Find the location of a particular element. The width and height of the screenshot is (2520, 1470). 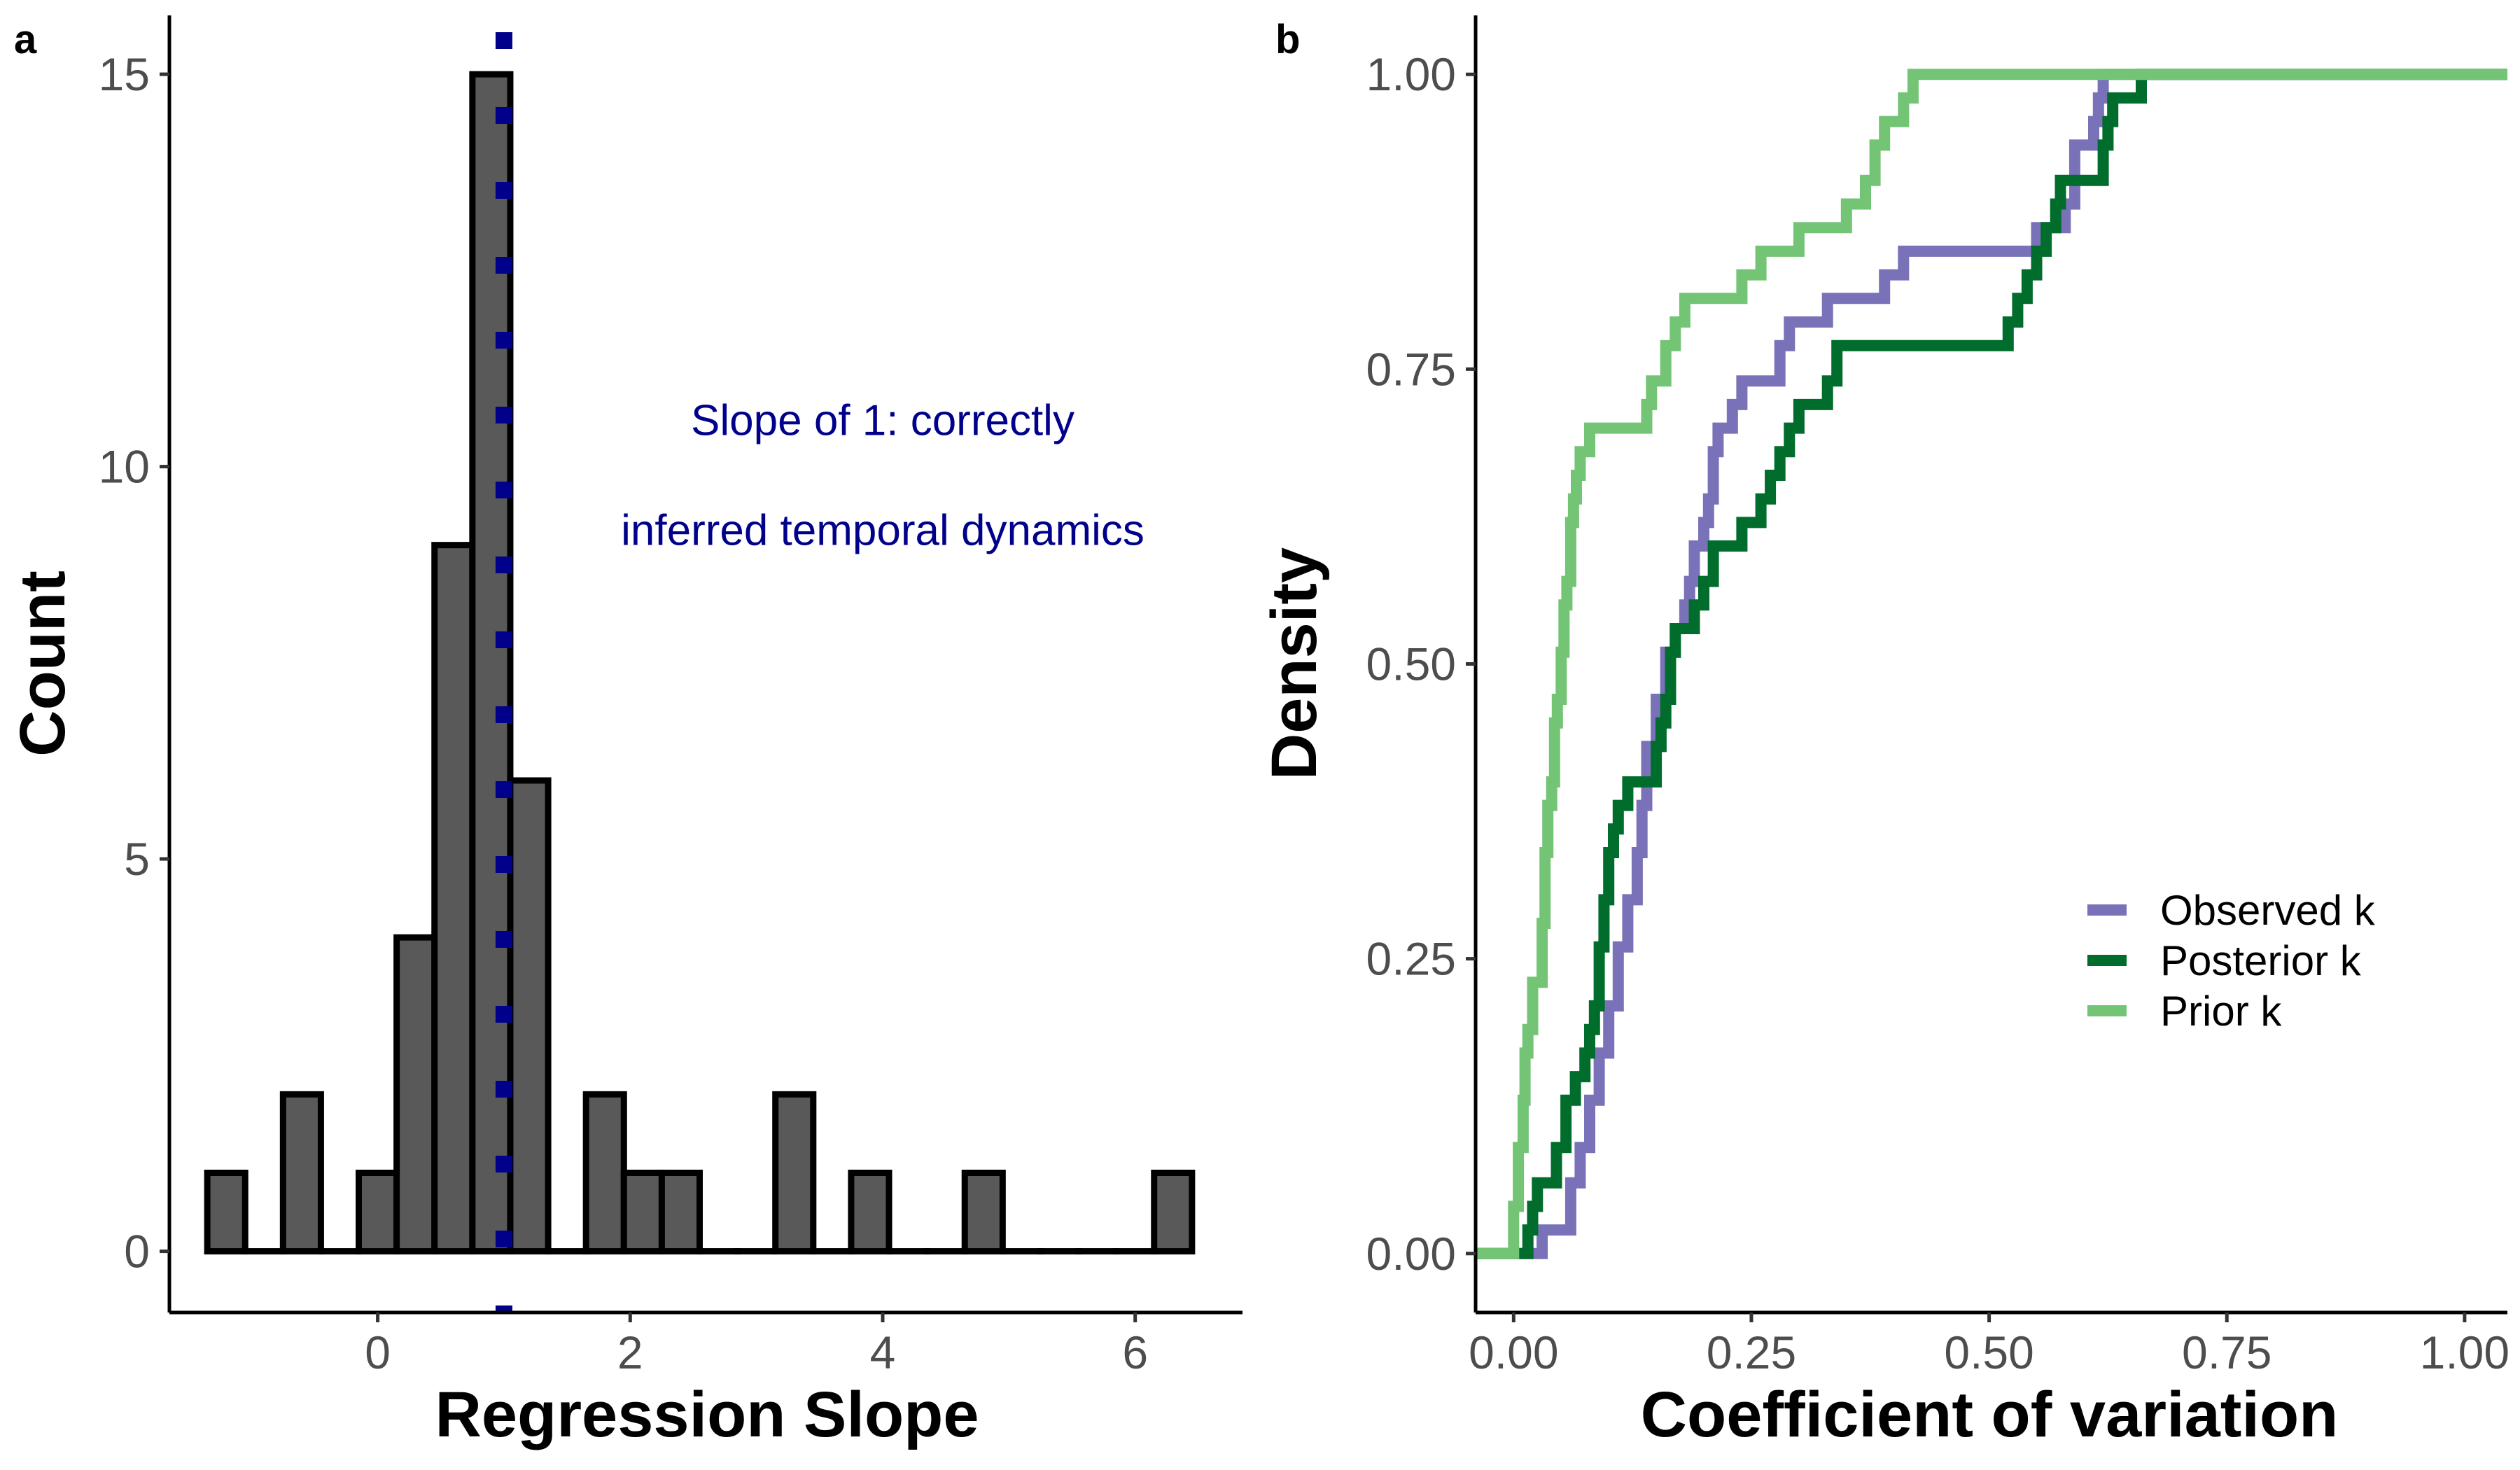

y-tick-label: 0 is located at coordinates (137, 1252).